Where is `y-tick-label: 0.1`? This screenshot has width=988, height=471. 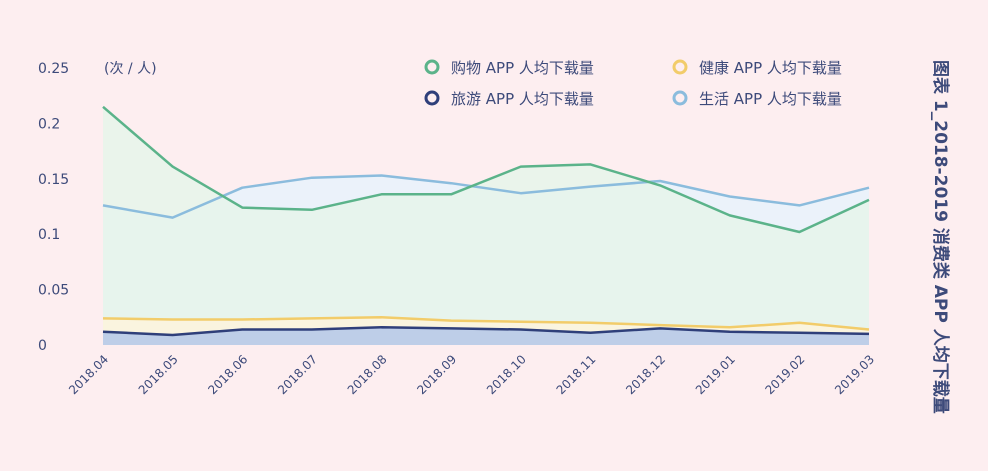
y-tick-label: 0.1 is located at coordinates (49, 235).